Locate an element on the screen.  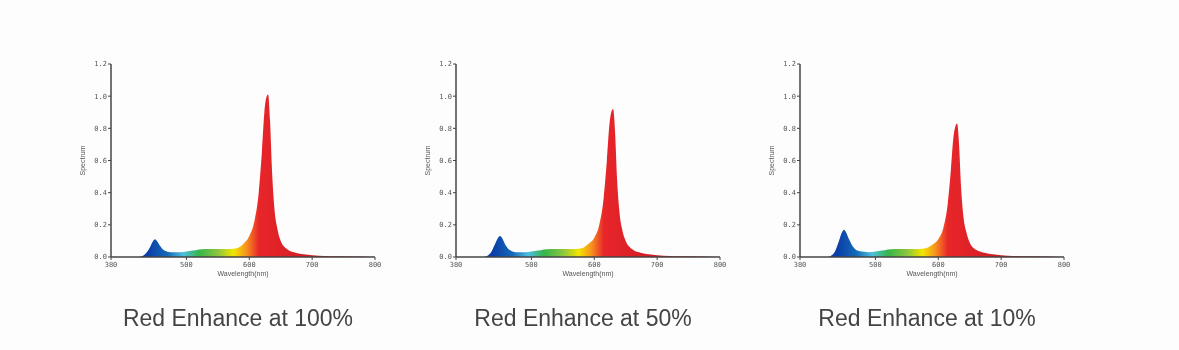
text: Red Enhance at 10% is located at coordinates (927, 318).